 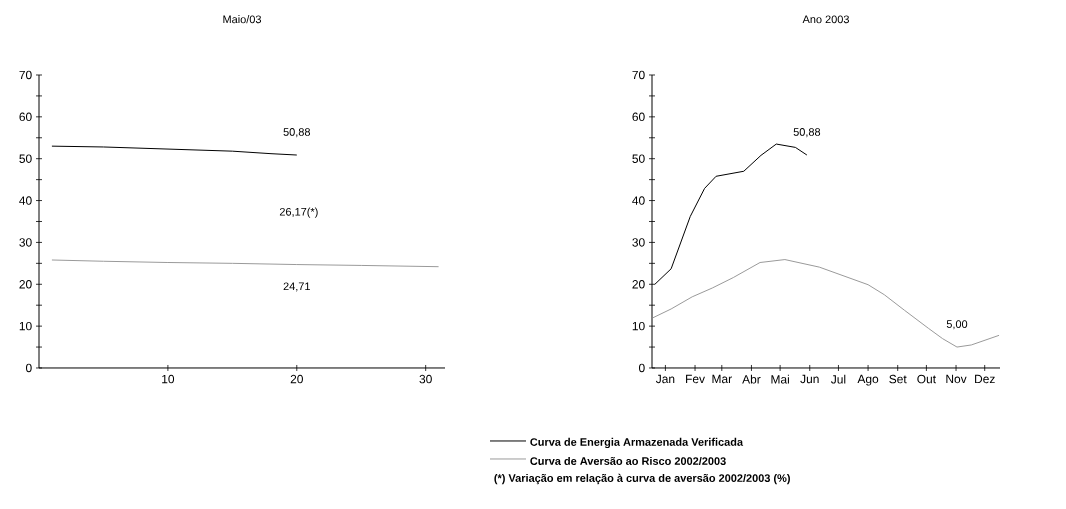 I want to click on chart-title: Ano 2003, so click(x=825, y=19).